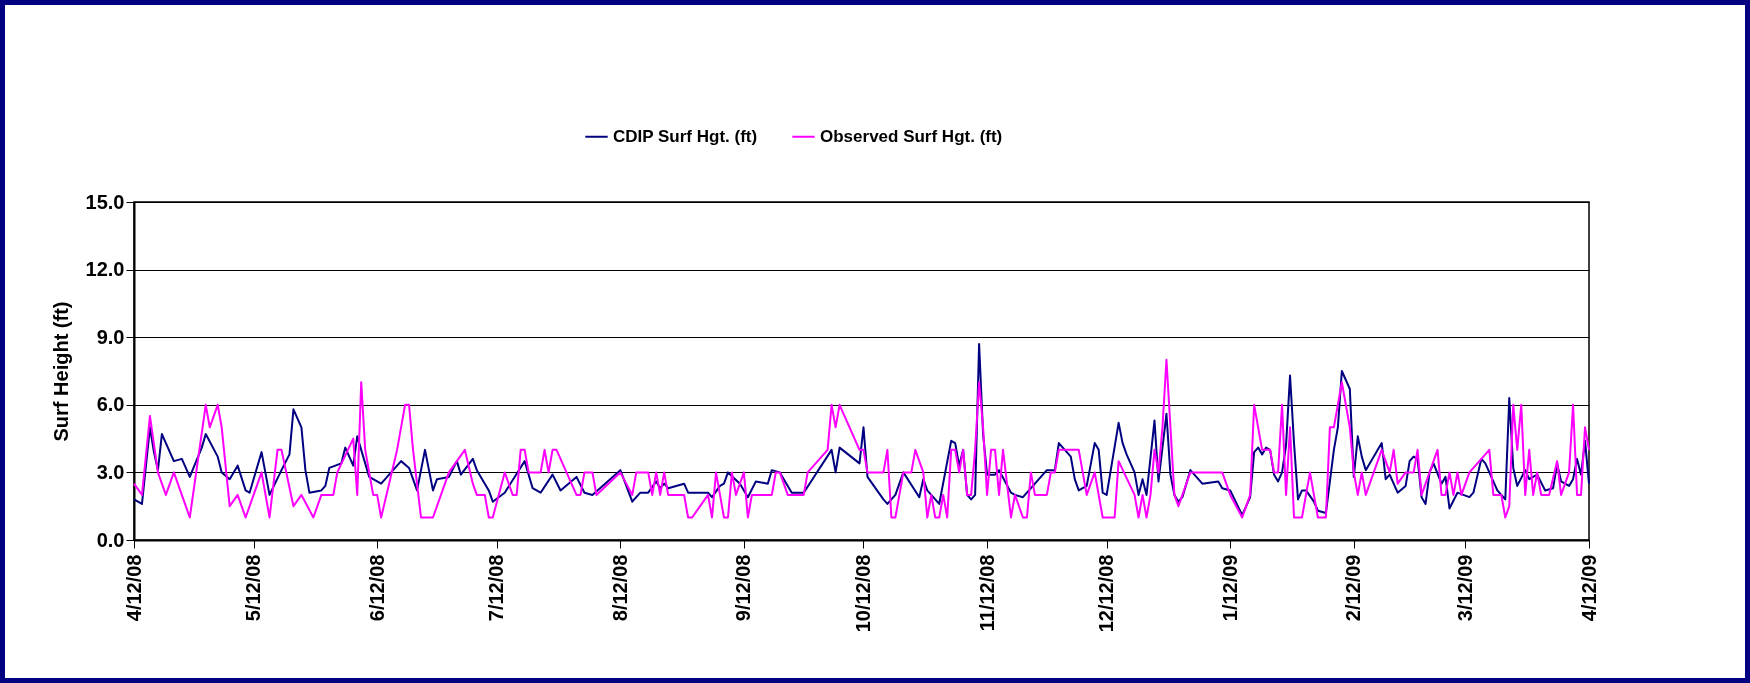  What do you see at coordinates (110, 404) in the screenshot?
I see `y-tick-label: 6.0` at bounding box center [110, 404].